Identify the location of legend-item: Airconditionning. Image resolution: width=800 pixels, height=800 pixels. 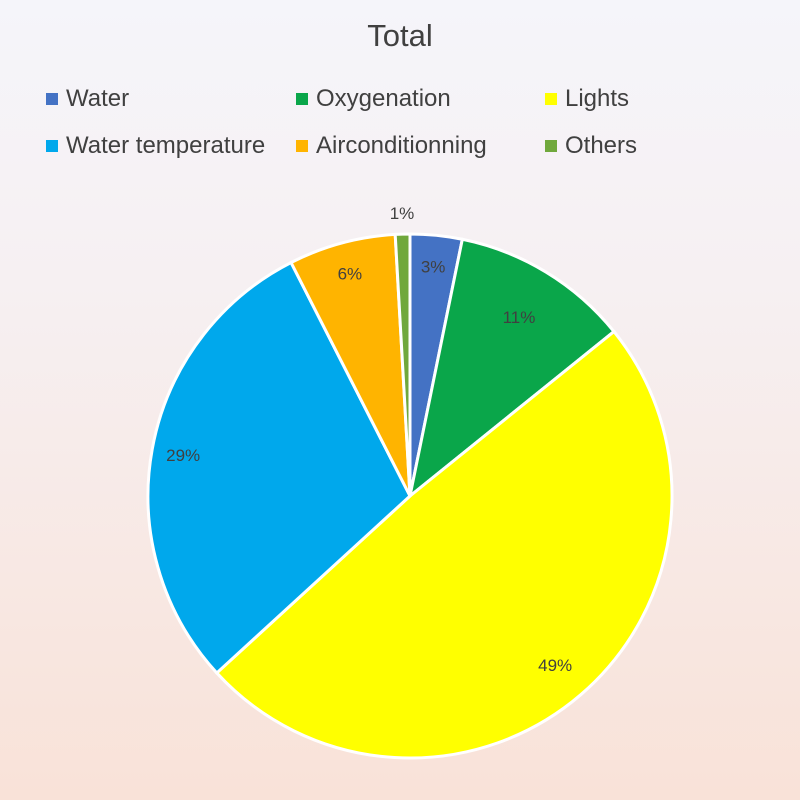
(391, 146).